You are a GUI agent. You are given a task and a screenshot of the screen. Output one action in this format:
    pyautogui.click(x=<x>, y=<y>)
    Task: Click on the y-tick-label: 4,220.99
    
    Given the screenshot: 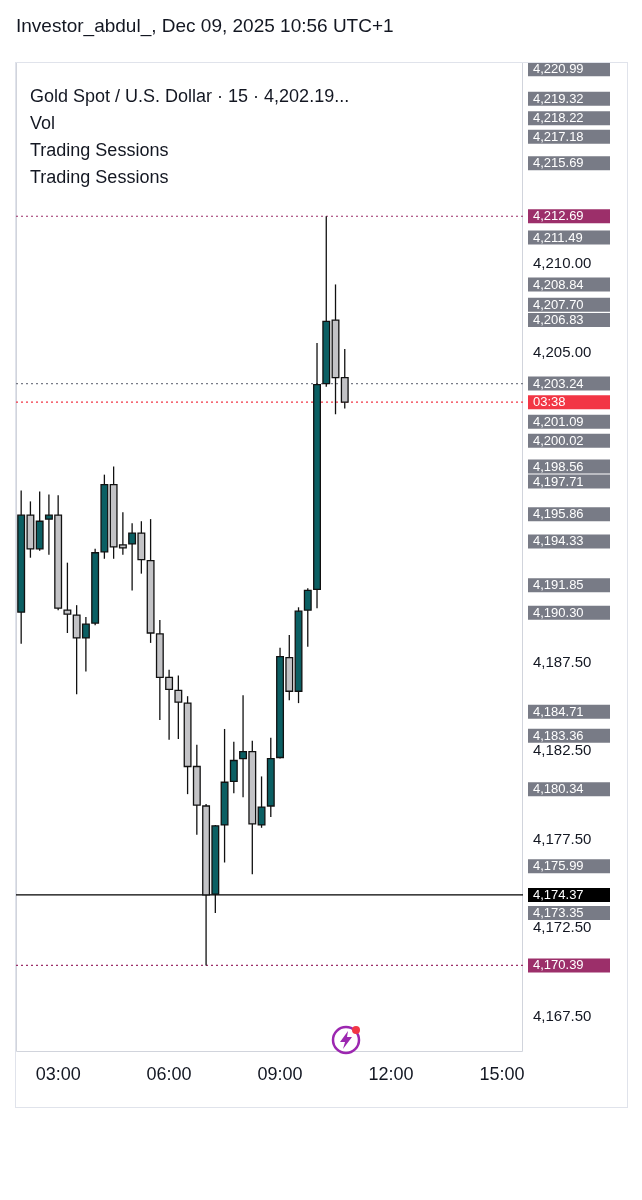 What is the action you would take?
    pyautogui.click(x=558, y=69)
    